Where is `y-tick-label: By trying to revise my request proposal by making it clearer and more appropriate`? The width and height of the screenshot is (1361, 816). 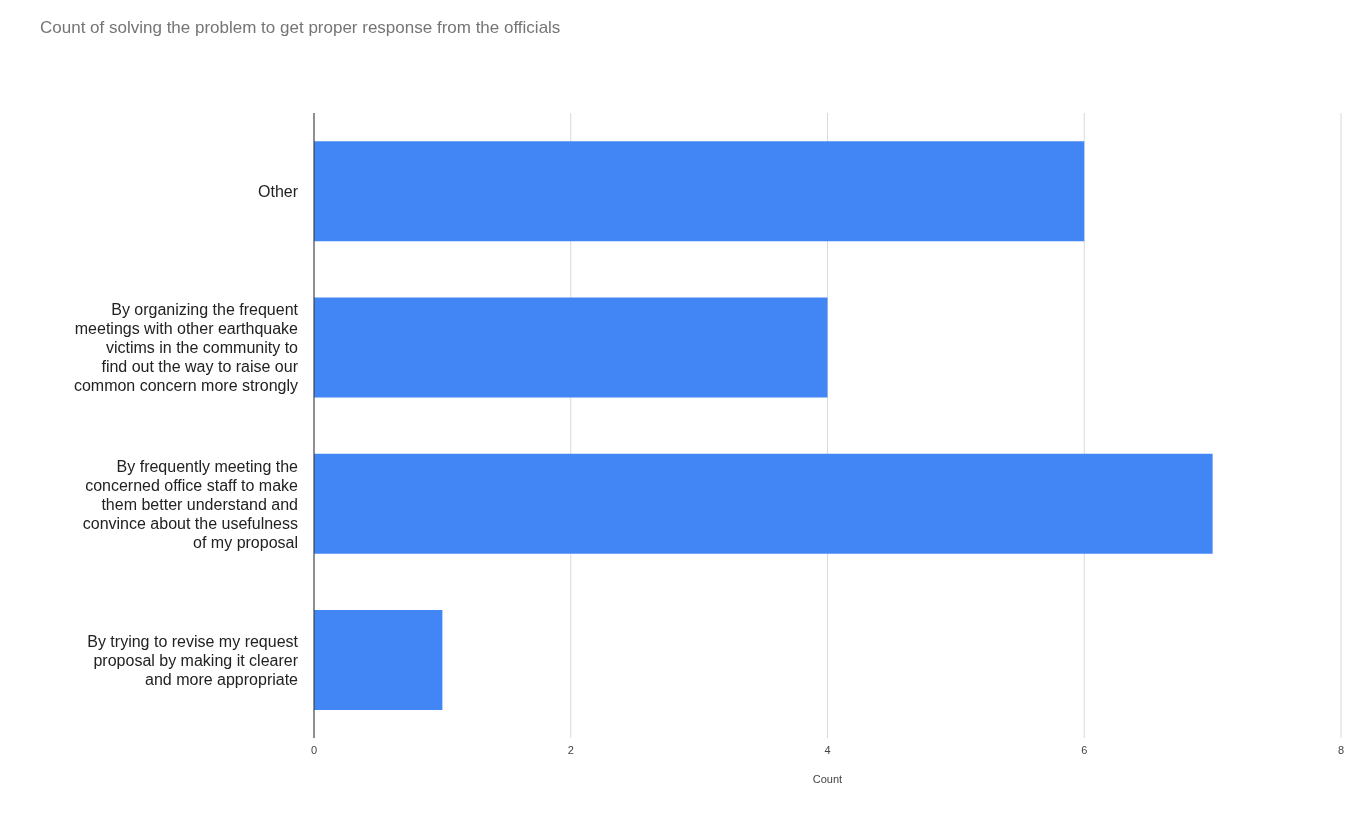 y-tick-label: By trying to revise my request proposal by making it clearer and more appropriate is located at coordinates (193, 660).